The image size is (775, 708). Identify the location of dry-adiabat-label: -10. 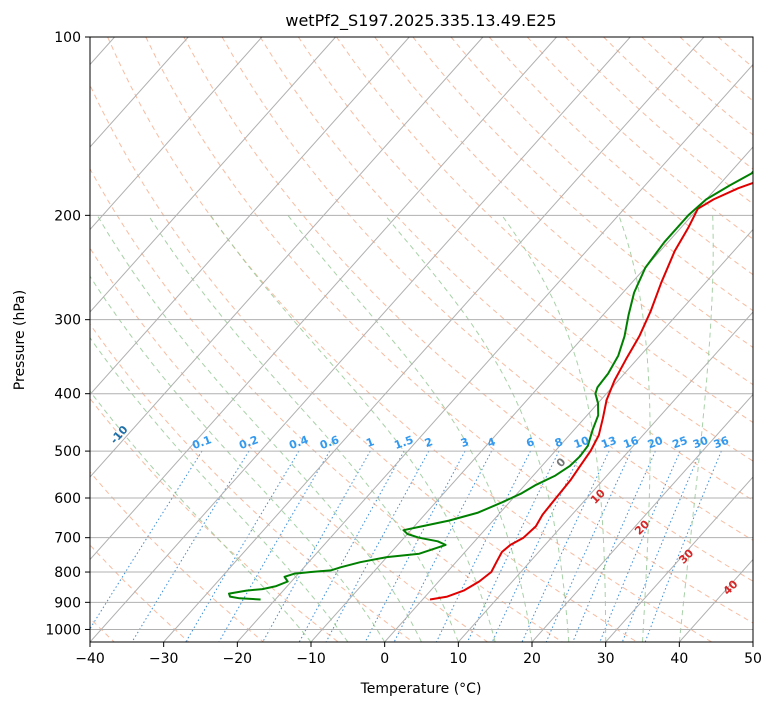
(119, 435).